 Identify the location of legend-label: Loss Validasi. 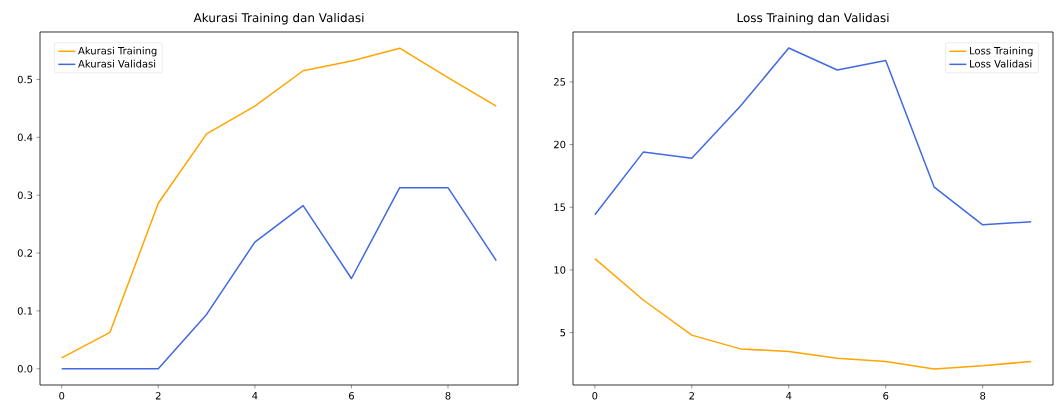
(1001, 63).